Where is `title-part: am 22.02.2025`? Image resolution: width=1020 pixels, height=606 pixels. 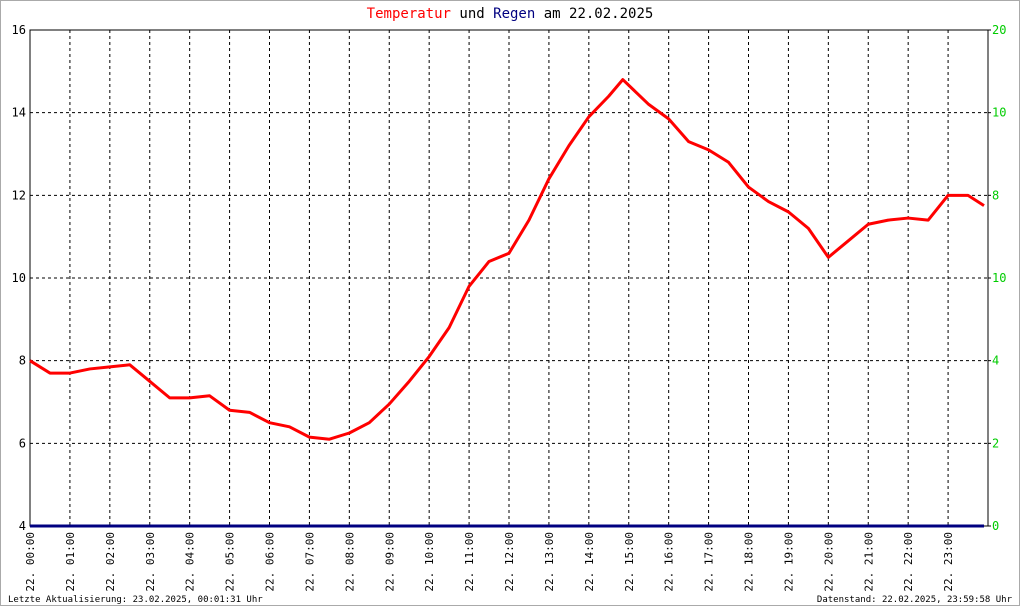 title-part: am 22.02.2025 is located at coordinates (599, 14).